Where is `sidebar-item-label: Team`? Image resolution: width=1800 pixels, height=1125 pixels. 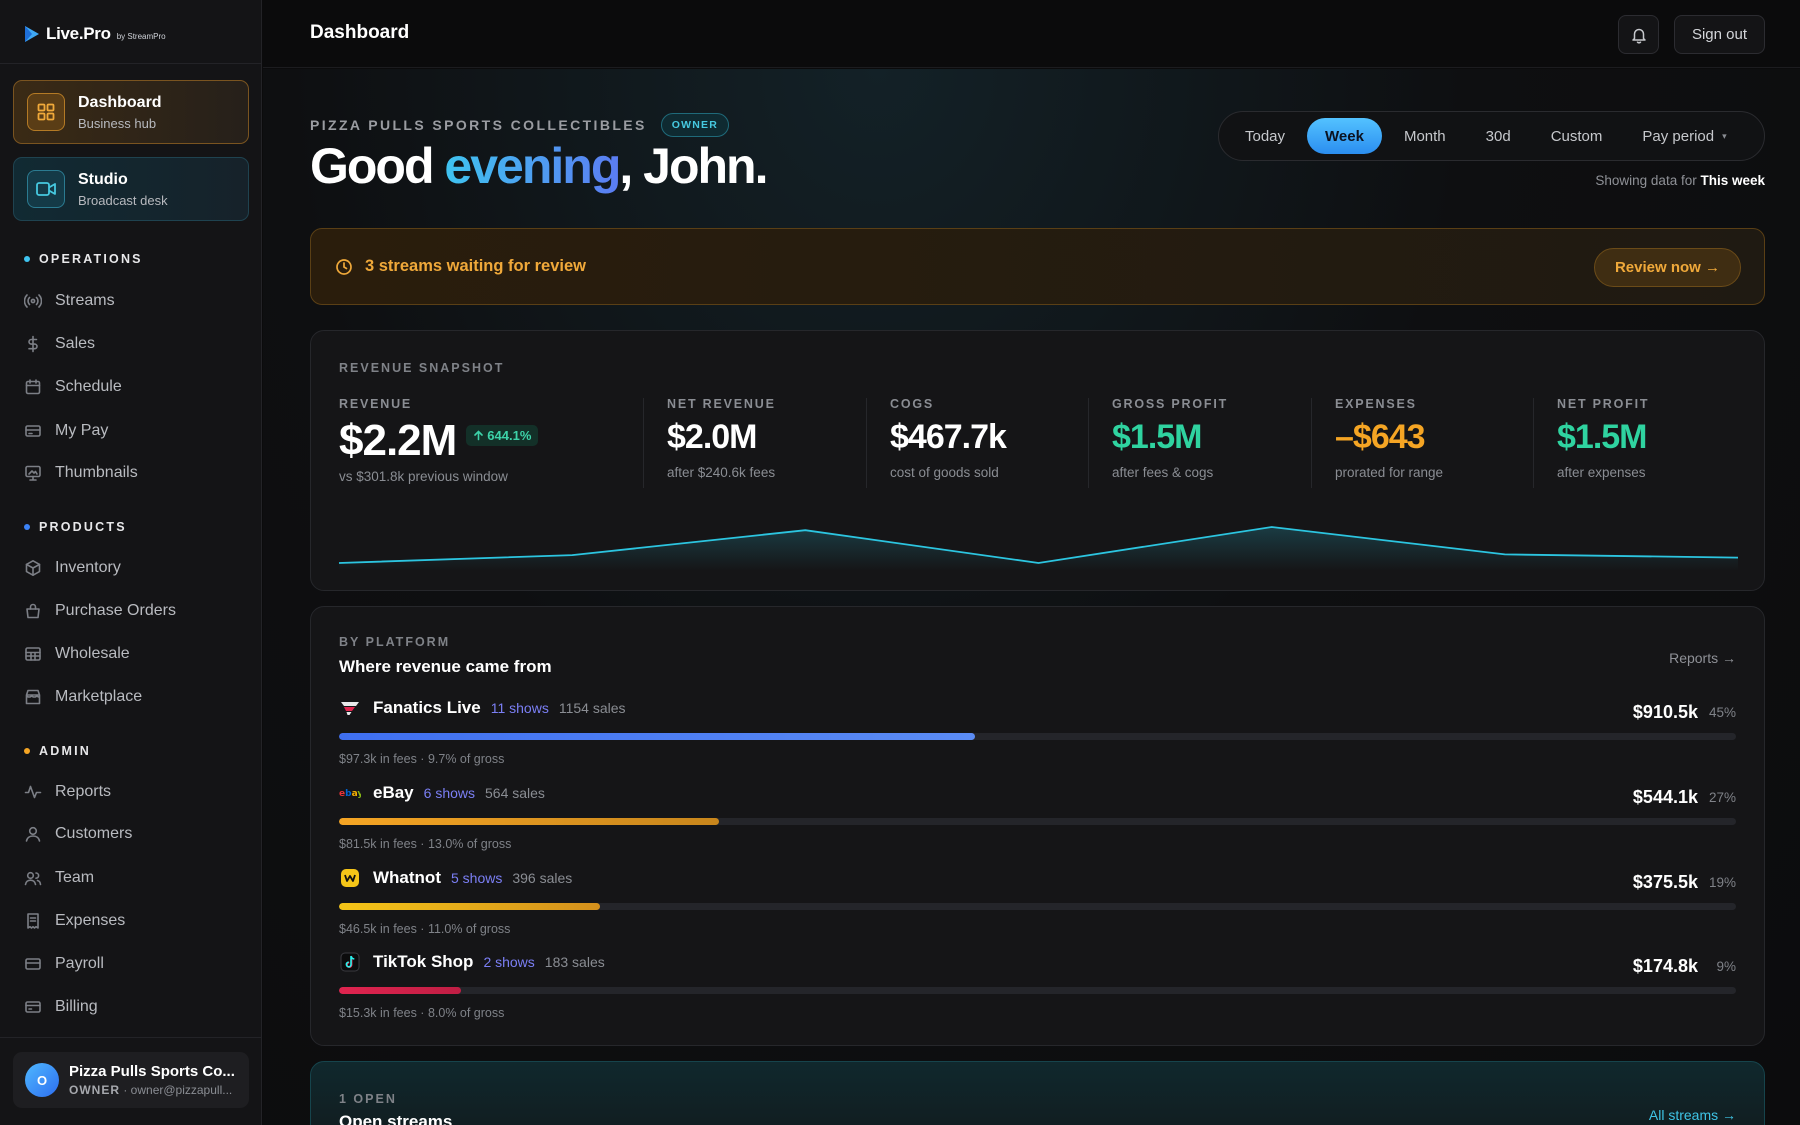
sidebar-item-label: Team is located at coordinates (75, 877).